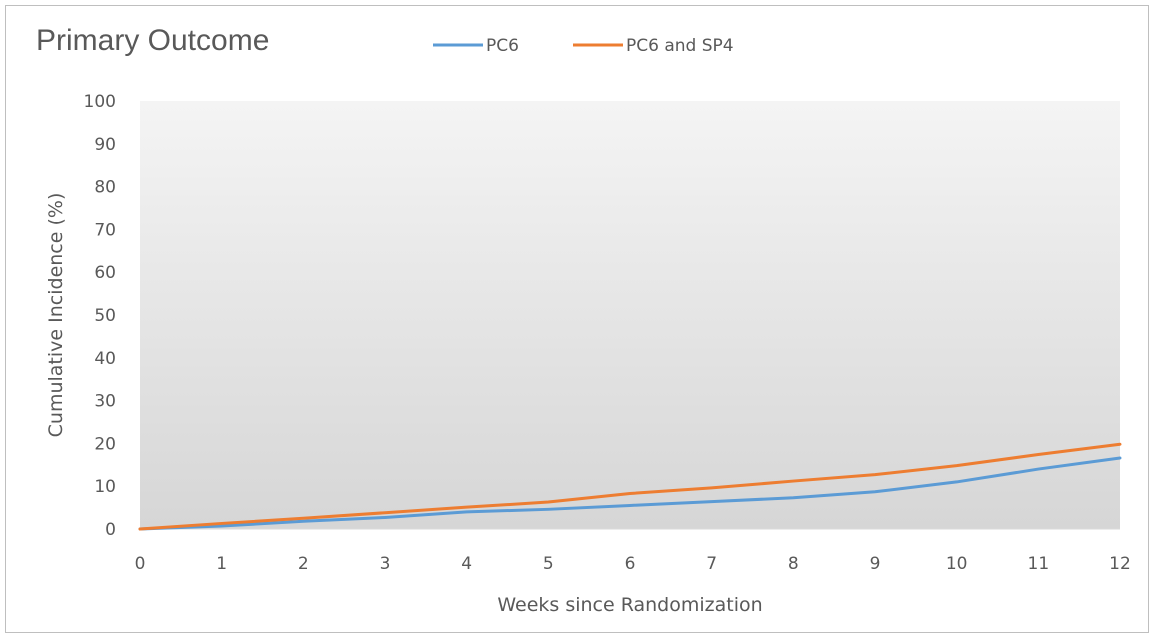  Describe the element at coordinates (466, 564) in the screenshot. I see `x-tick-label: 4` at that location.